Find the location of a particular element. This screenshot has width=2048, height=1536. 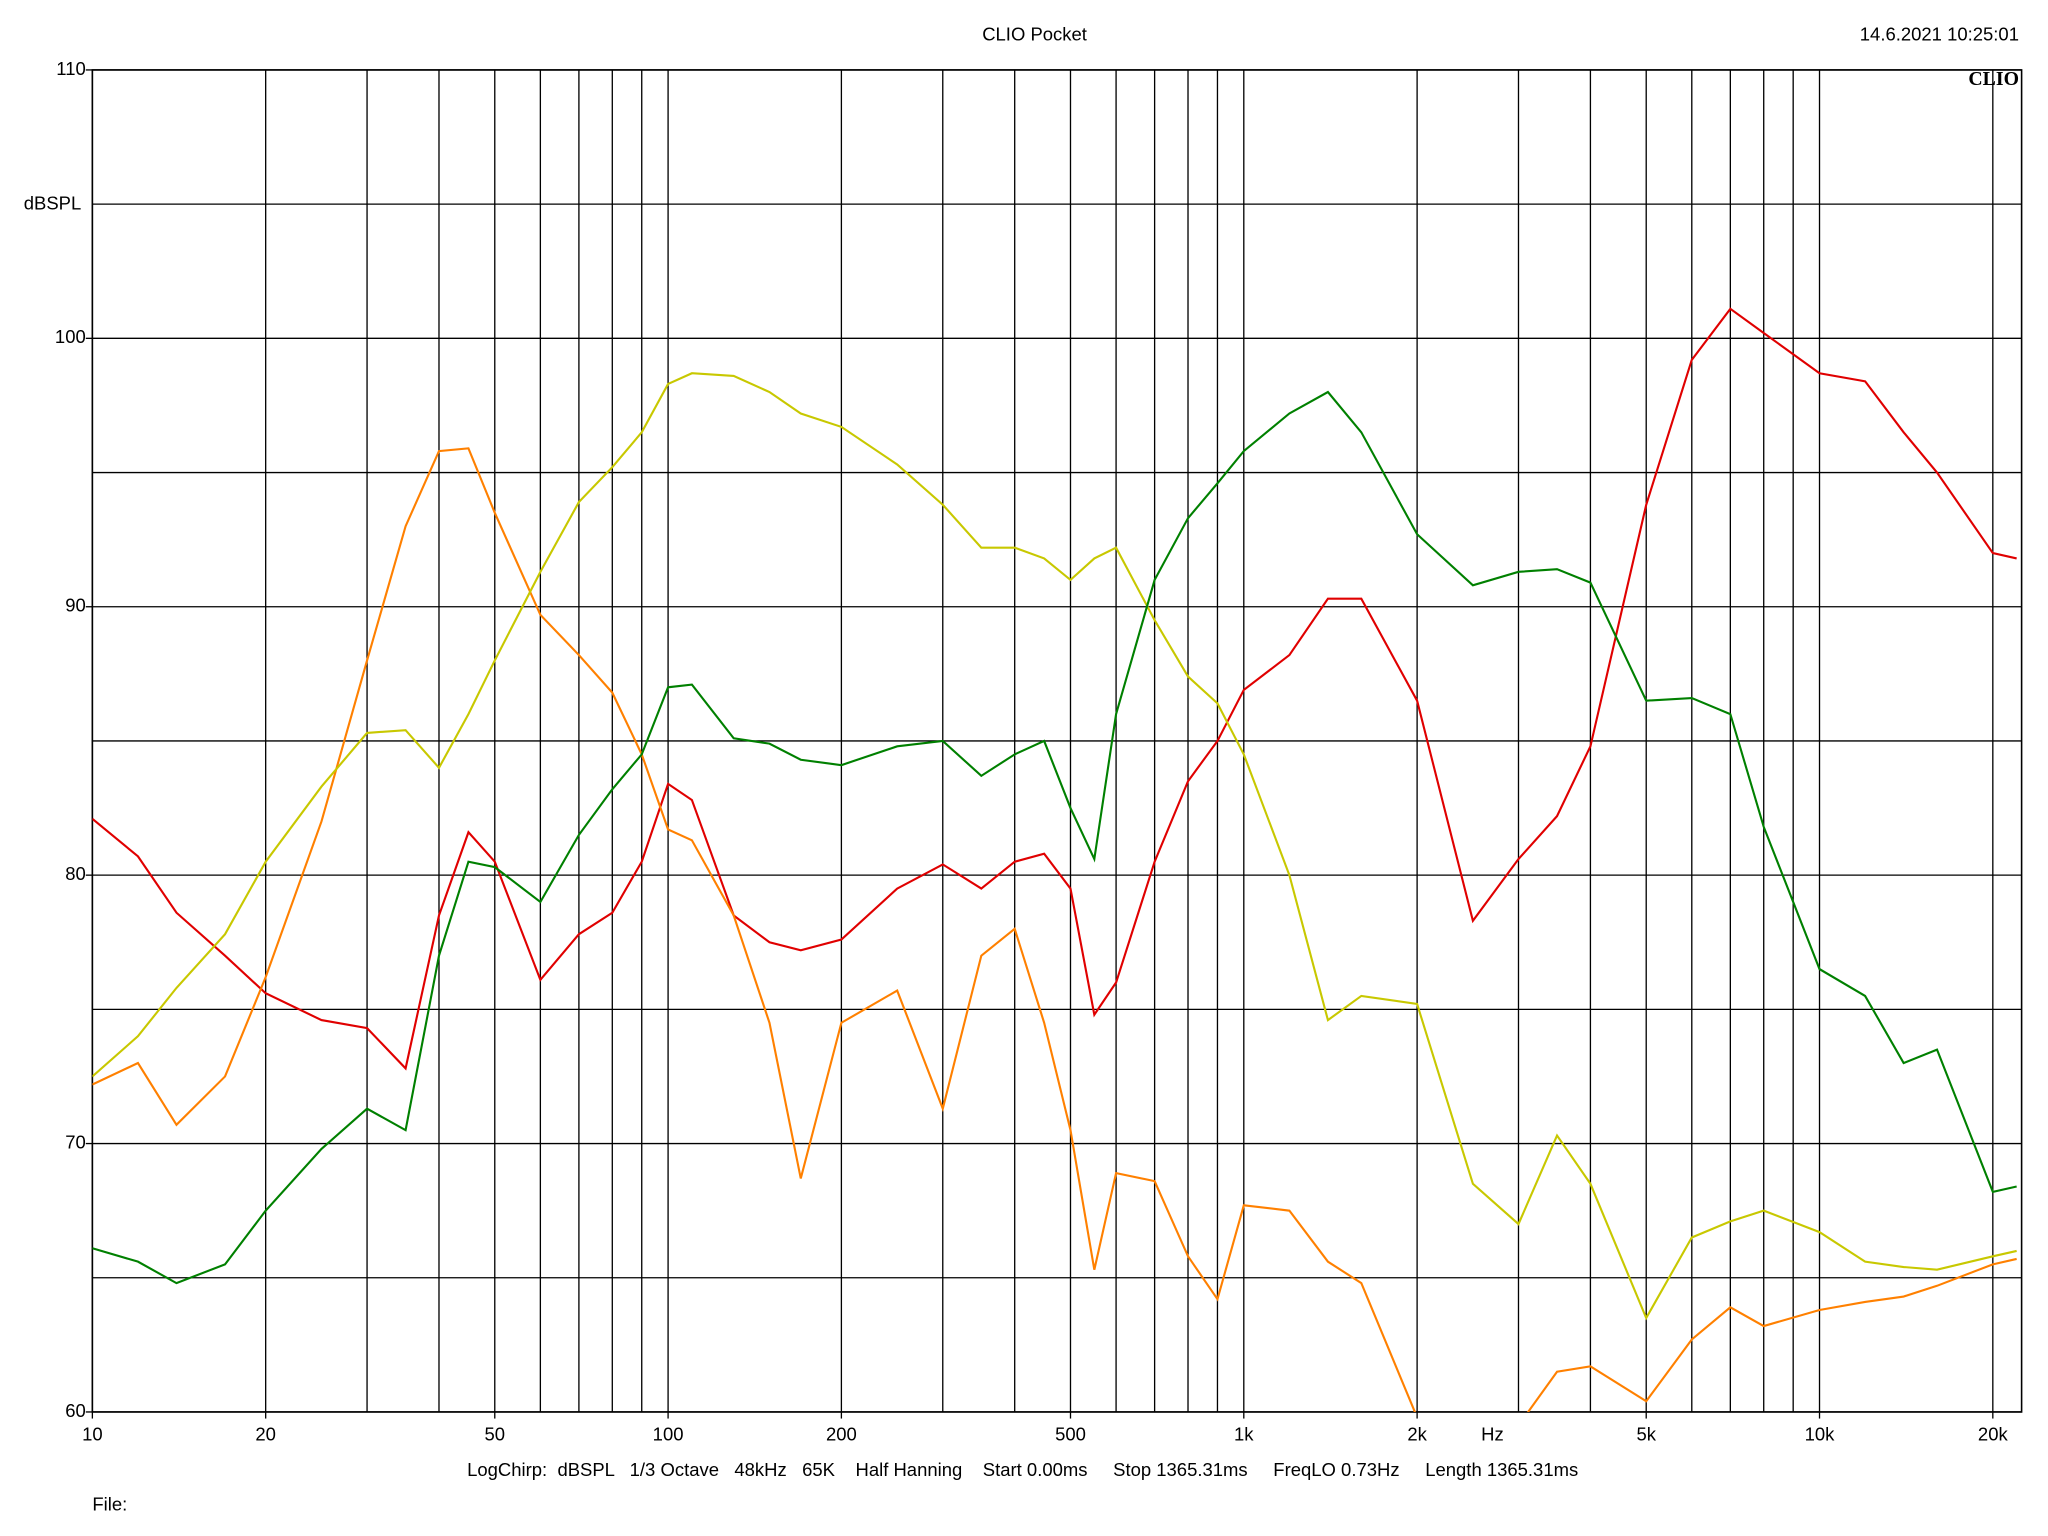

logo: CLIO is located at coordinates (1993, 79).